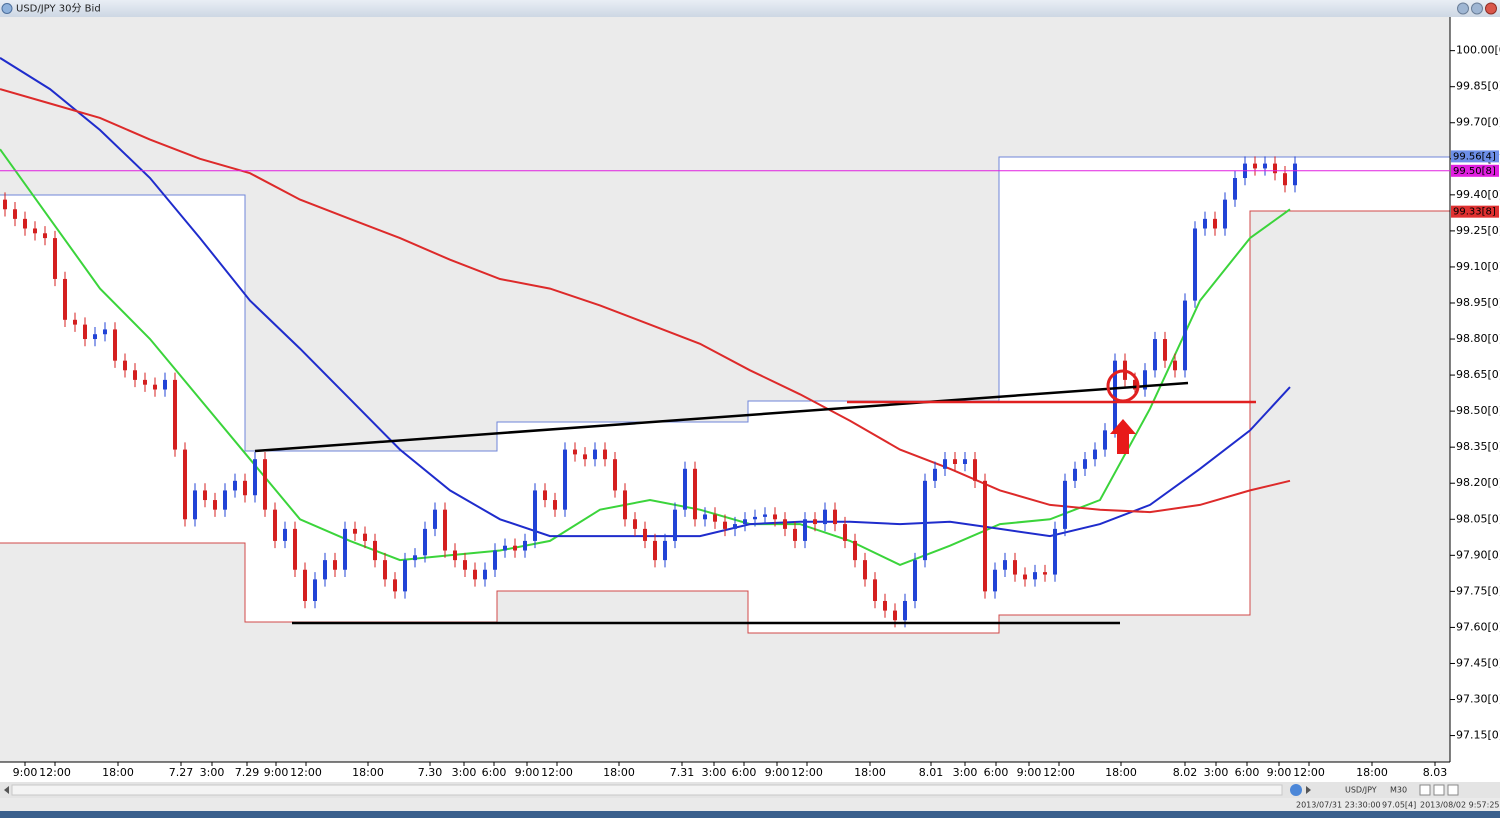 The height and width of the screenshot is (818, 1500). I want to click on window-icon, so click(7, 8).